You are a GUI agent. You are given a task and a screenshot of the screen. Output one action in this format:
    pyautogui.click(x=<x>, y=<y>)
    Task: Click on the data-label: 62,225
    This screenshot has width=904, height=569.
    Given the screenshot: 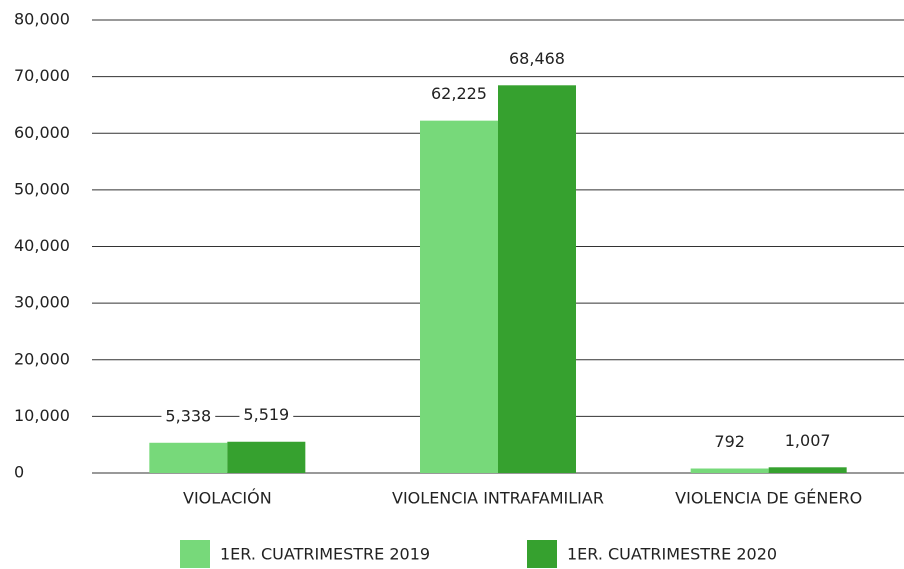 What is the action you would take?
    pyautogui.click(x=459, y=93)
    